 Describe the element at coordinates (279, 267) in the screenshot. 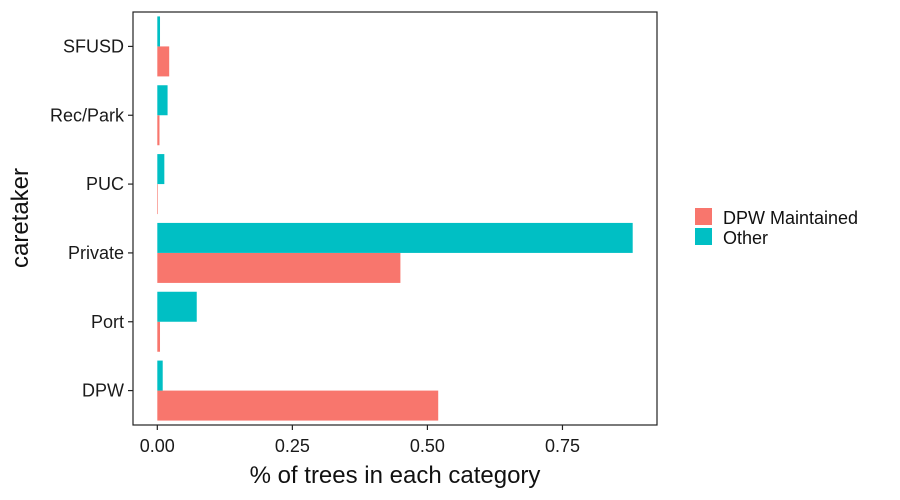

I see `bar-private-dpw-maintained` at that location.